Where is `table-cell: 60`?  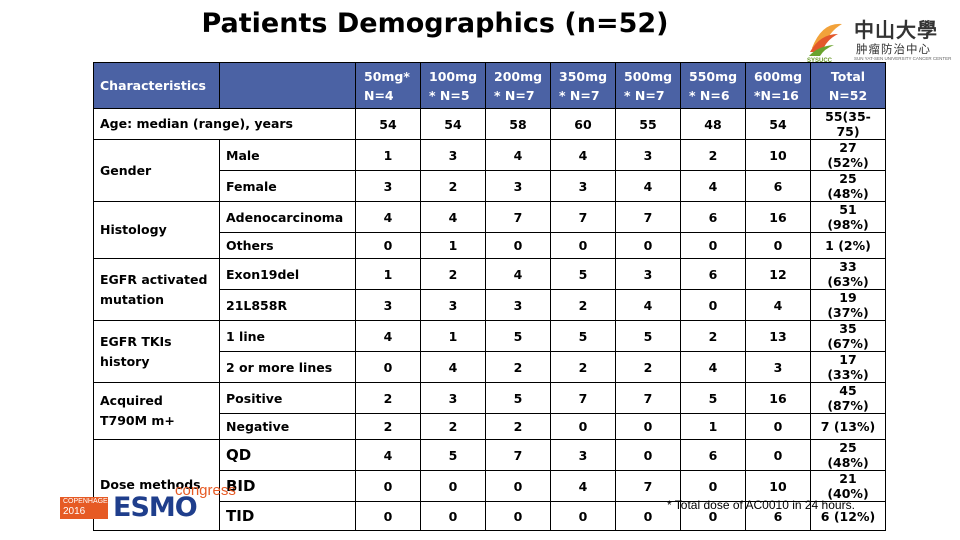 table-cell: 60 is located at coordinates (583, 124).